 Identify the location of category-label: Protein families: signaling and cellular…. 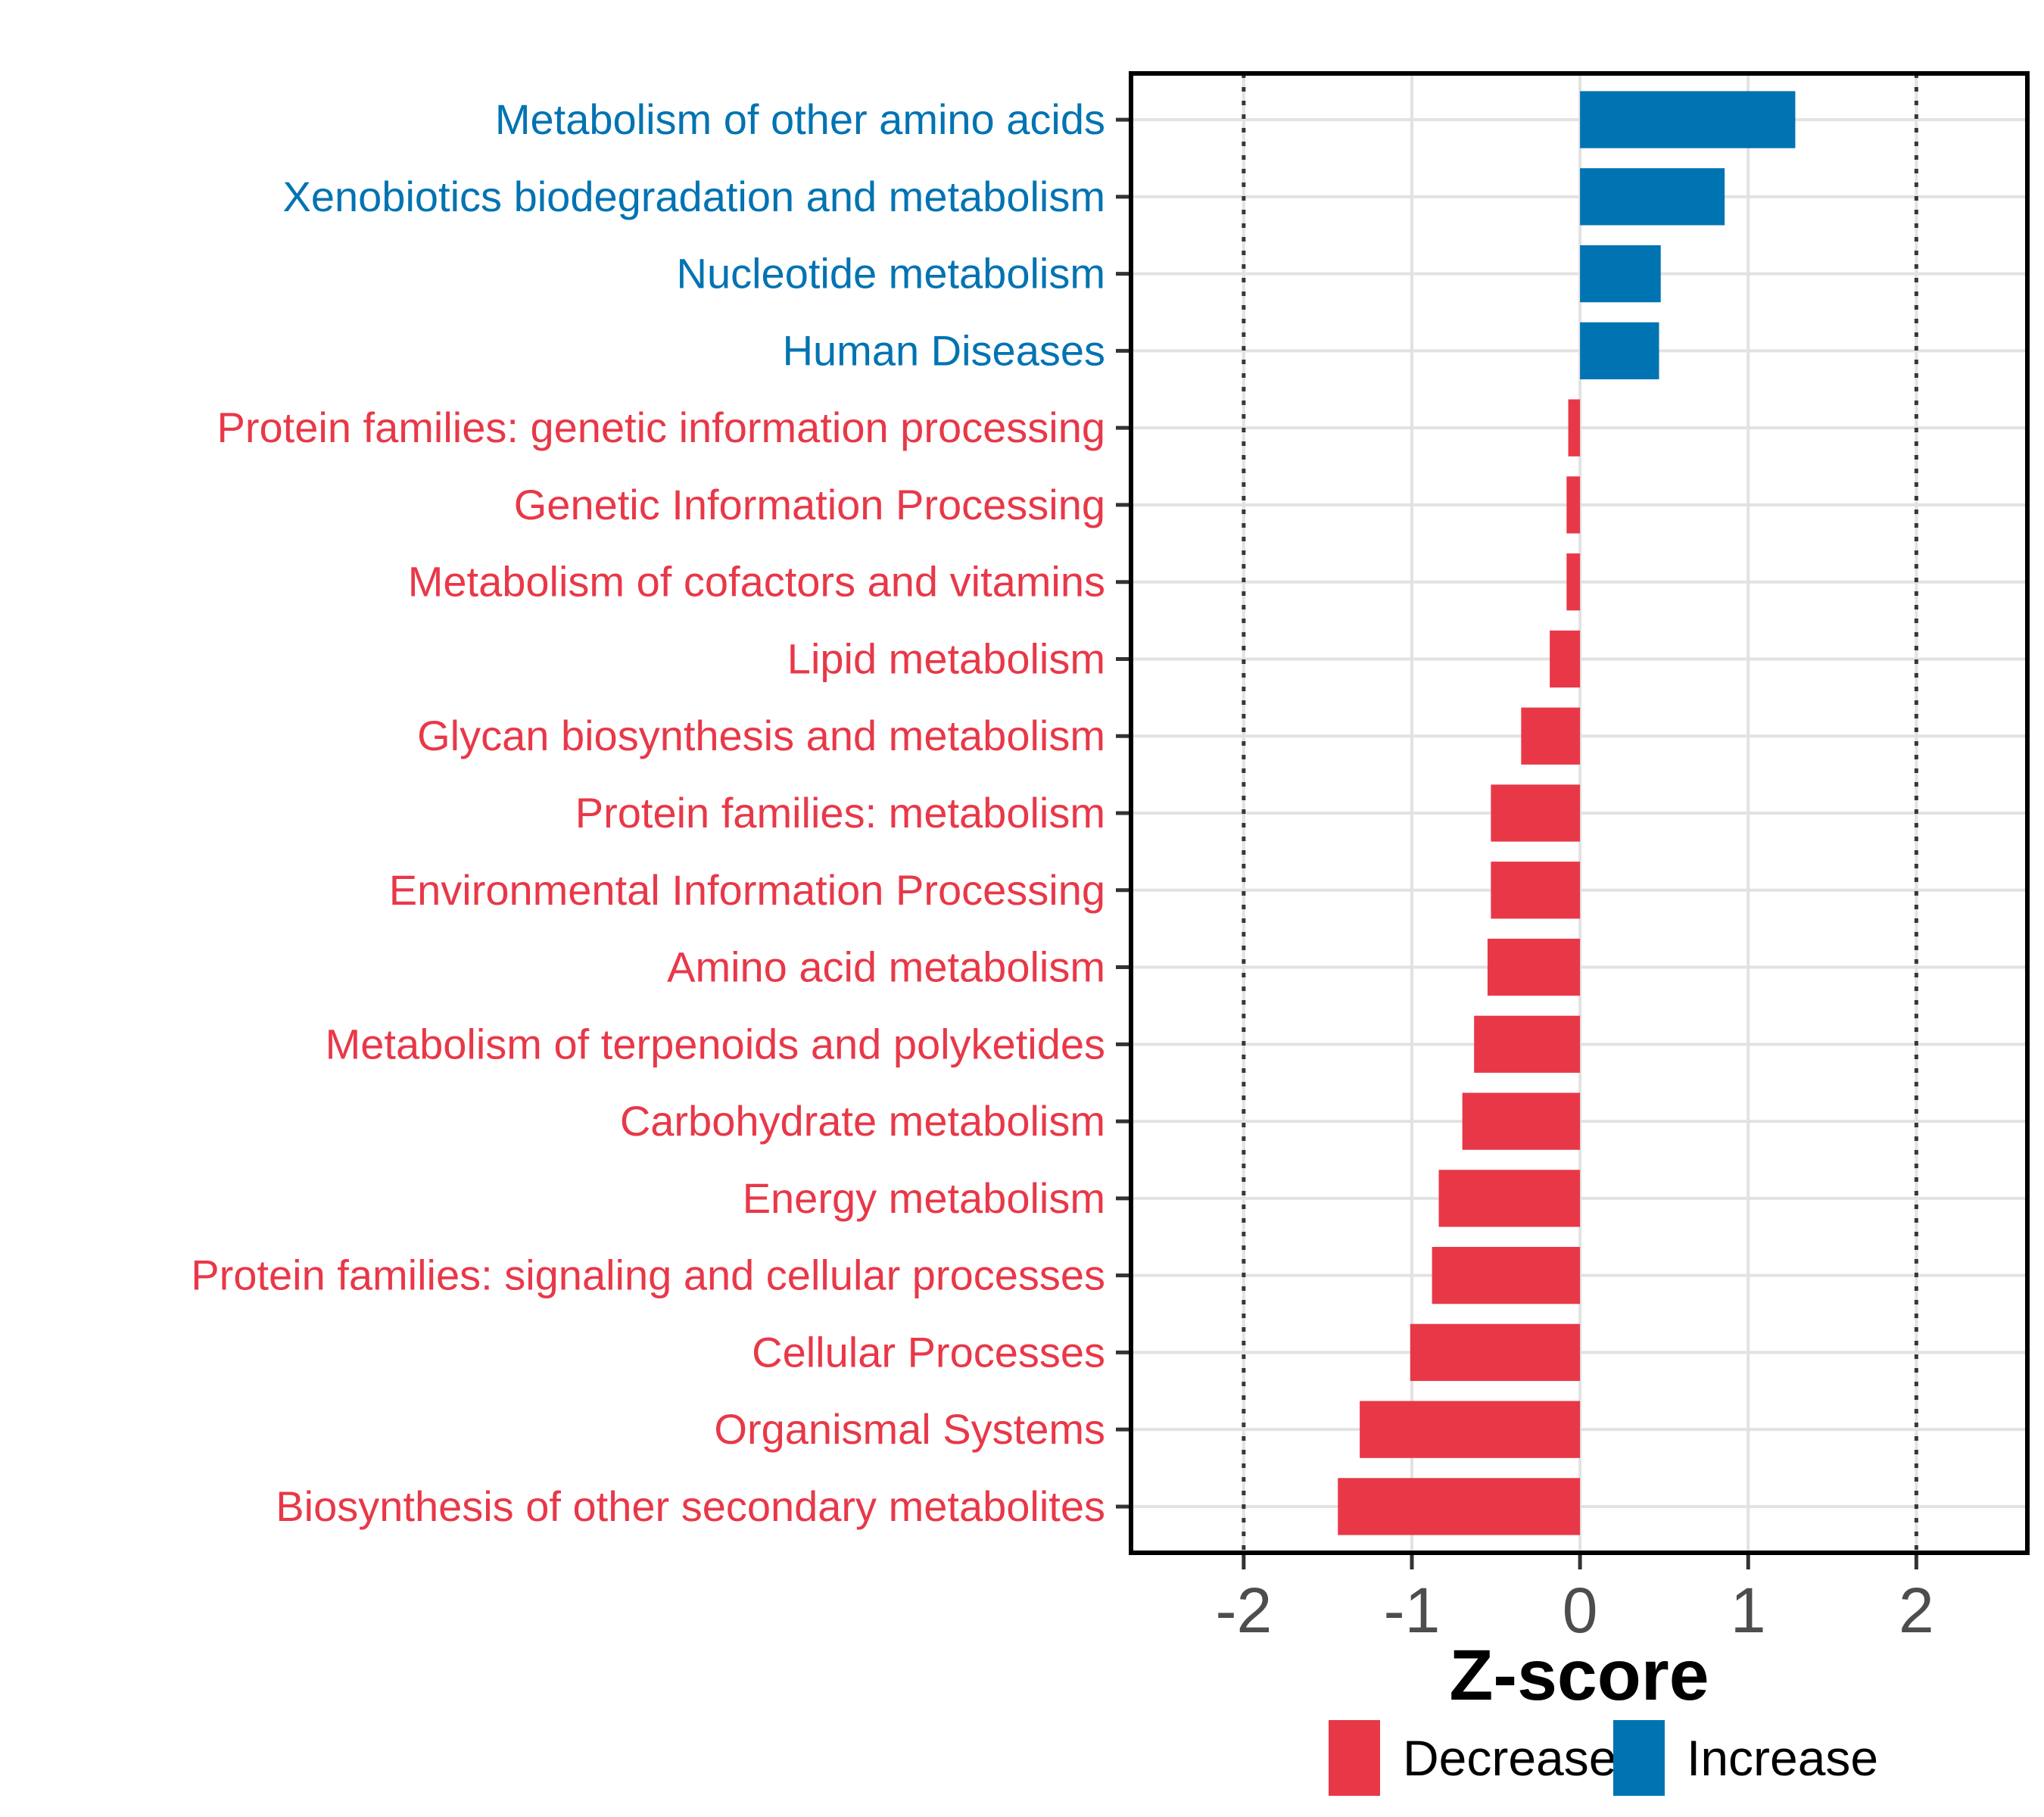
(648, 1275).